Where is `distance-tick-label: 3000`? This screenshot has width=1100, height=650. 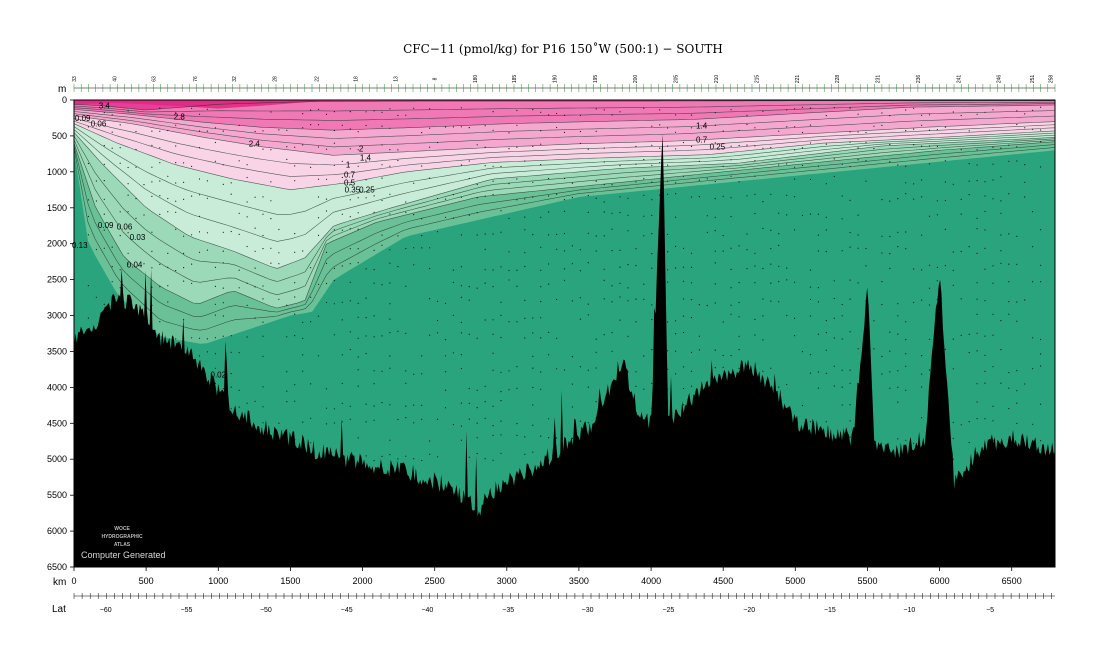 distance-tick-label: 3000 is located at coordinates (507, 581).